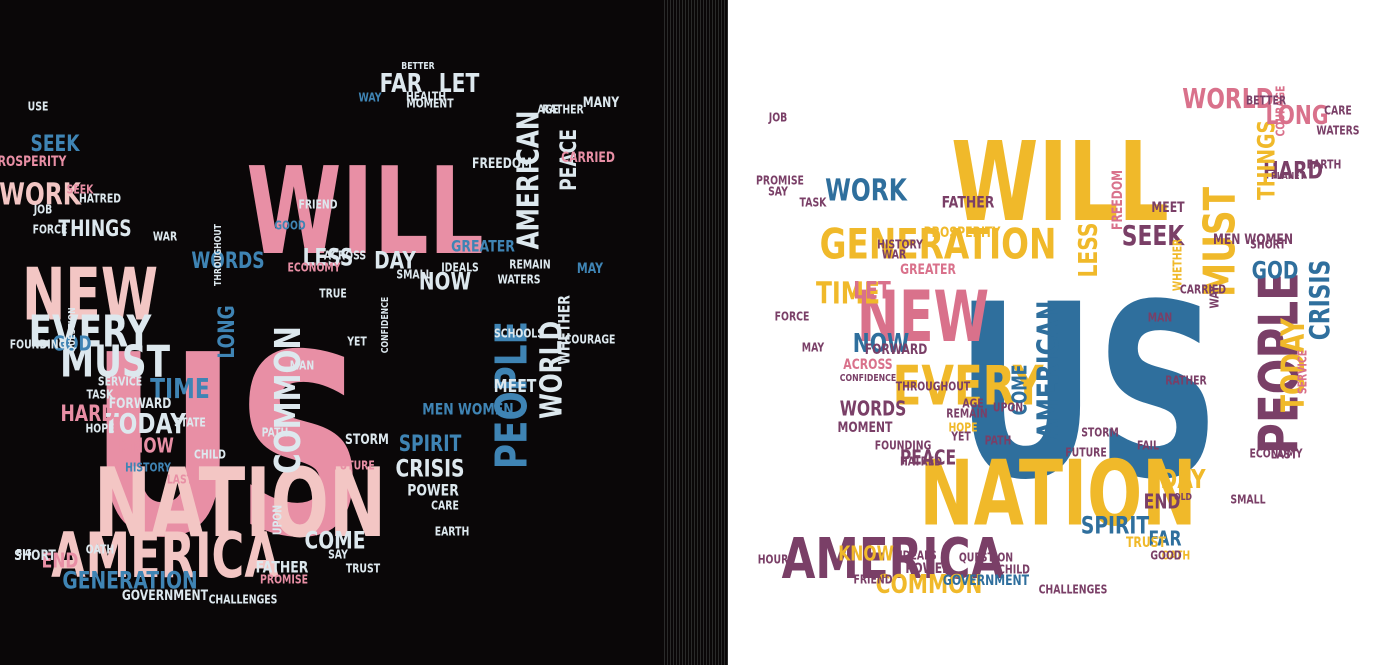 Image resolution: width=1400 pixels, height=665 pixels. Describe the element at coordinates (1203, 289) in the screenshot. I see `word-carried: CARRIED` at that location.